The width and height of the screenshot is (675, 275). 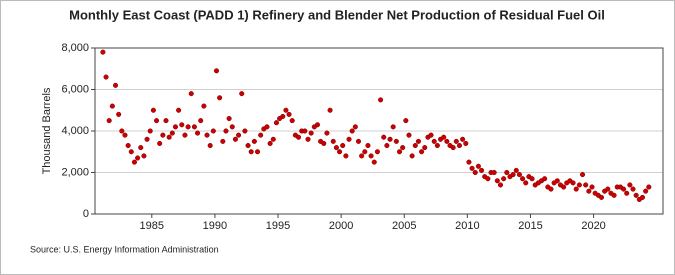 I want to click on x-tick-label: 2015, so click(x=530, y=226).